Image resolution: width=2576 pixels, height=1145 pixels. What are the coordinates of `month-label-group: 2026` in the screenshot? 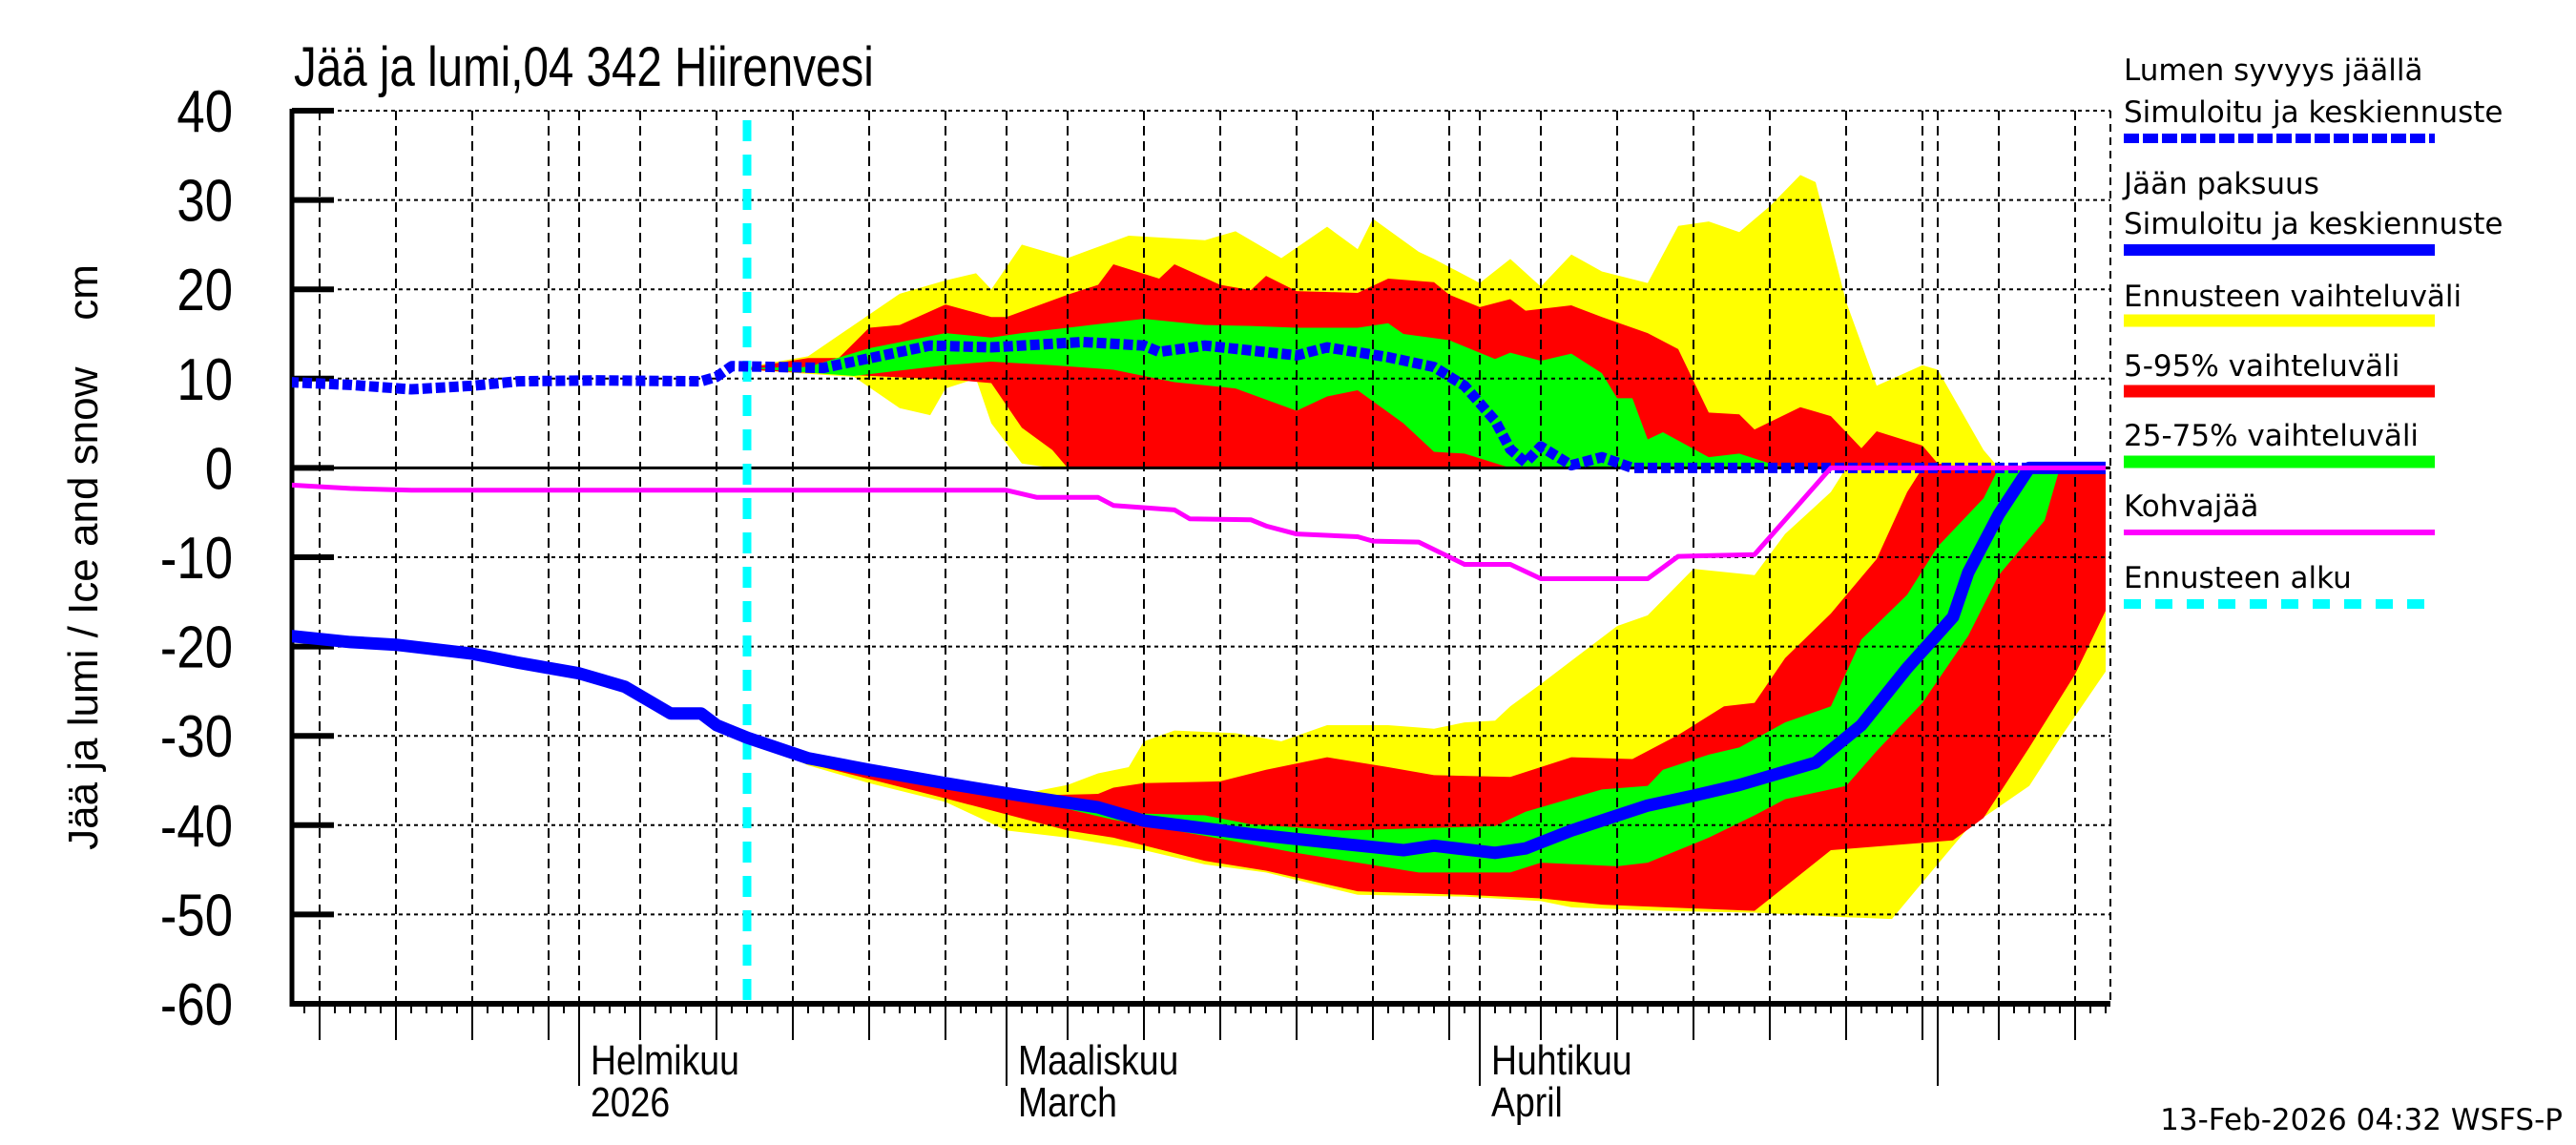 It's located at (630, 1102).